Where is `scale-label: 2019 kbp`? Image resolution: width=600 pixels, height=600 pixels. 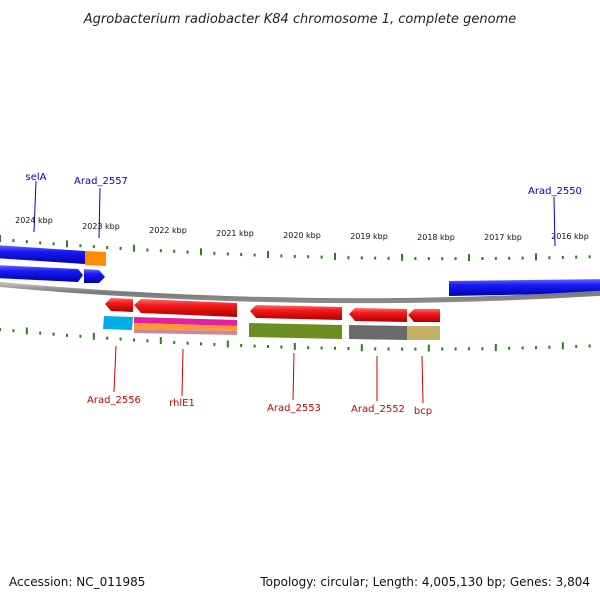 scale-label: 2019 kbp is located at coordinates (369, 236).